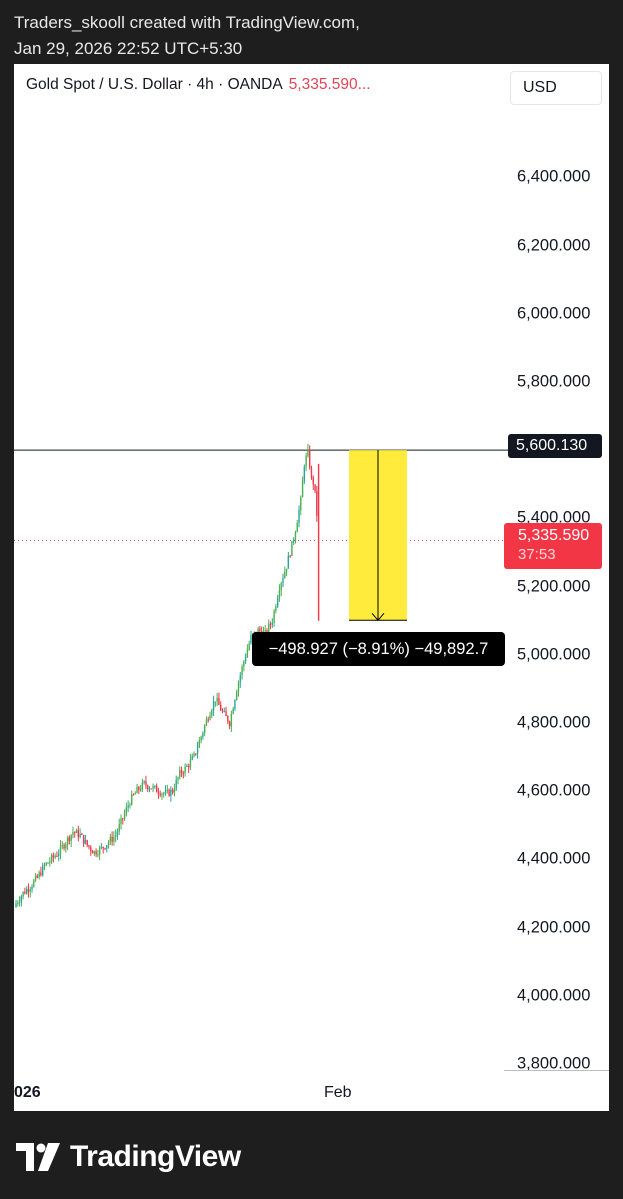  I want to click on measure-arrow-head, so click(378, 617).